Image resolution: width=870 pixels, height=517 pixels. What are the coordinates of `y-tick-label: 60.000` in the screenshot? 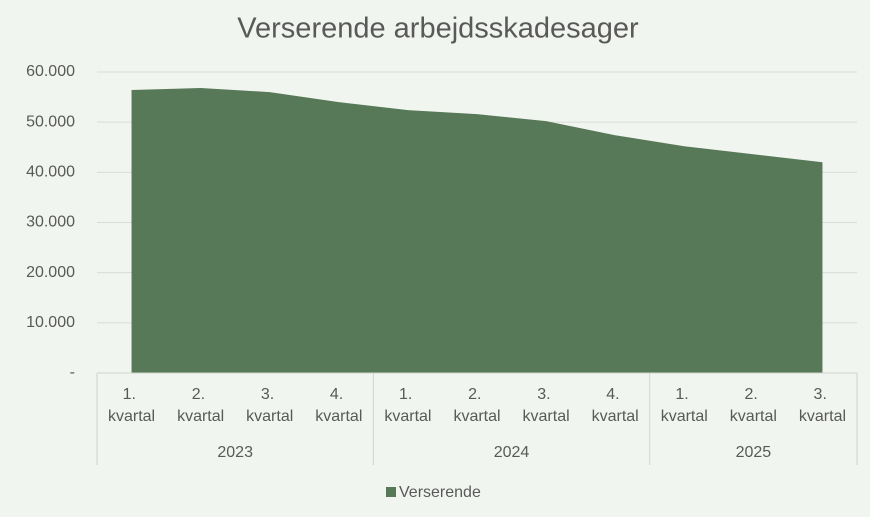 It's located at (50, 71).